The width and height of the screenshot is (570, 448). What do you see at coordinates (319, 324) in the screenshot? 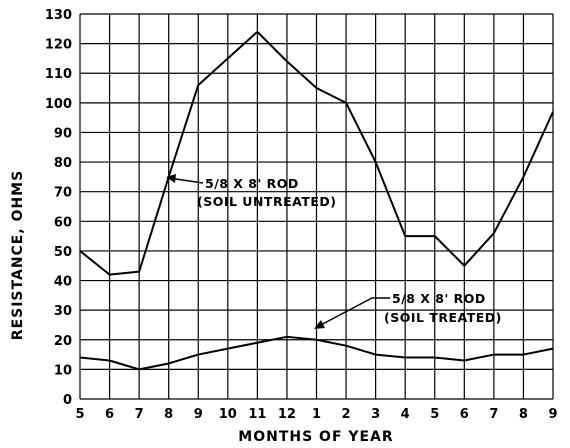
I see `annotation-treated-arrowhead` at bounding box center [319, 324].